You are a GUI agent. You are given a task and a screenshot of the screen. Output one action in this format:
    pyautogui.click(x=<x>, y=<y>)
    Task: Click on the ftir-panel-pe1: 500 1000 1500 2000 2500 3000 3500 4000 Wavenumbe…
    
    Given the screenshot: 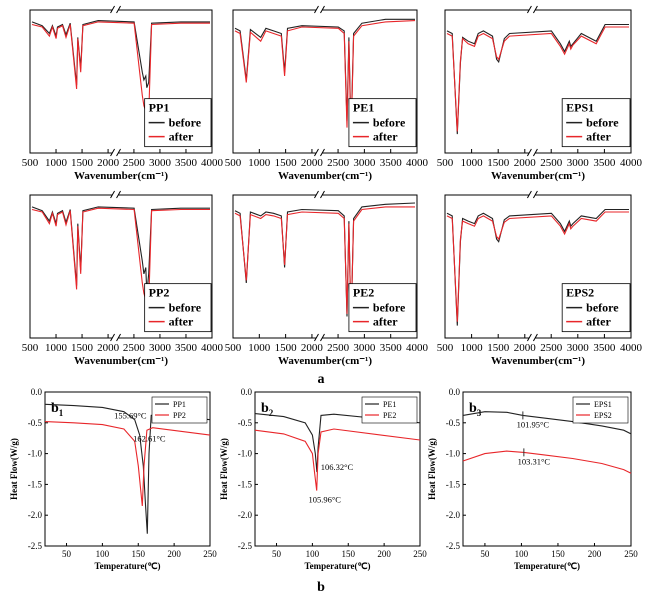 What is the action you would take?
    pyautogui.click(x=327, y=93)
    